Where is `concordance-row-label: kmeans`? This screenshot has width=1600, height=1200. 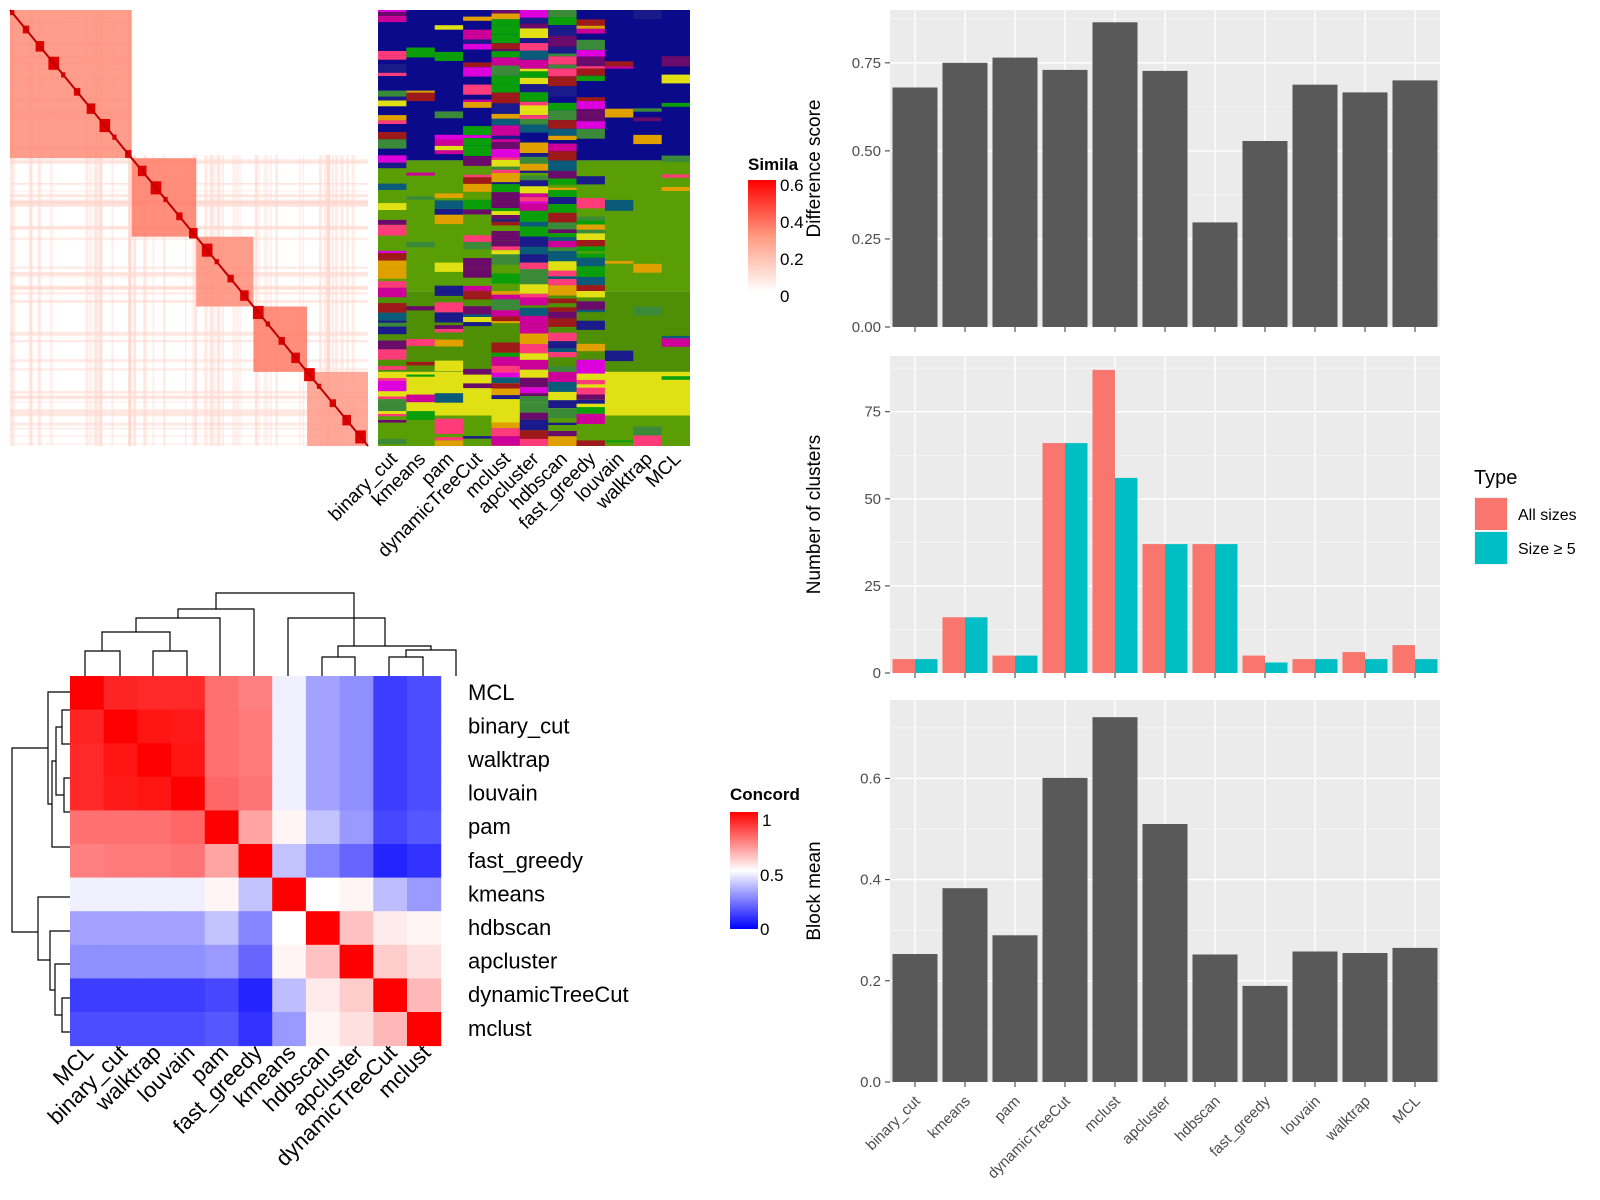 concordance-row-label: kmeans is located at coordinates (506, 893).